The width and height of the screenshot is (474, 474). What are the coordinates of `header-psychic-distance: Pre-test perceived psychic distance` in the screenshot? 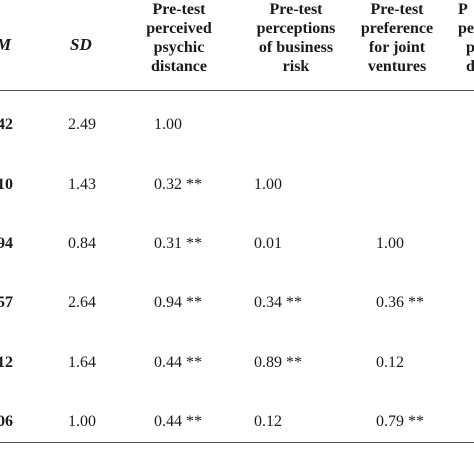 It's located at (179, 38).